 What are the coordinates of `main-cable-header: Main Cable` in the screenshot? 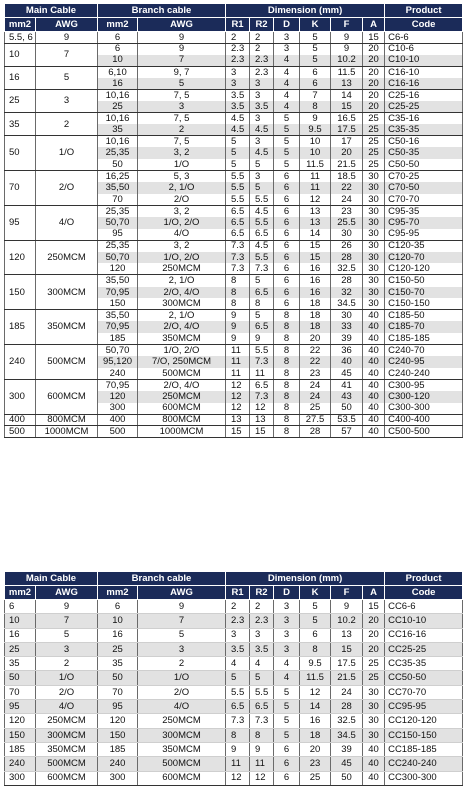 It's located at (51, 10).